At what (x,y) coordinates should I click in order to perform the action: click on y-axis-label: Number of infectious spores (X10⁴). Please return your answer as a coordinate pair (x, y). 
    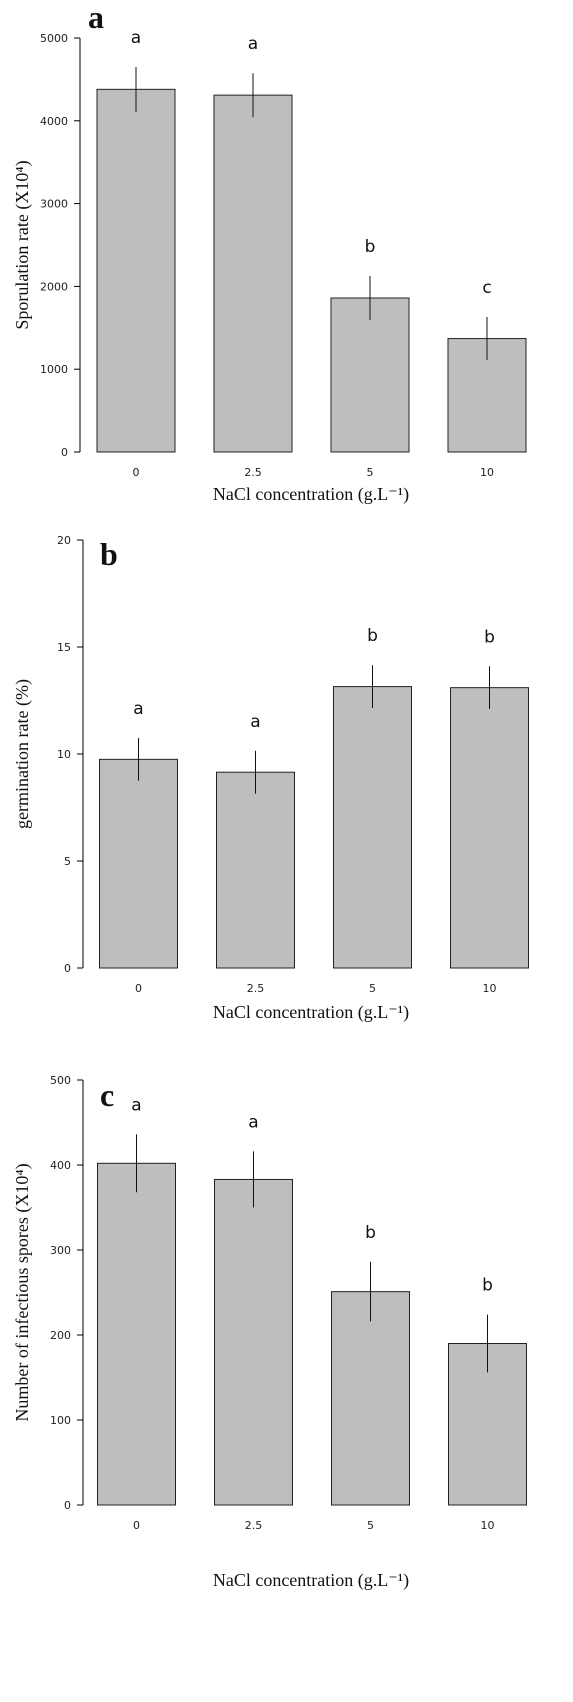
    Looking at the image, I should click on (22, 1292).